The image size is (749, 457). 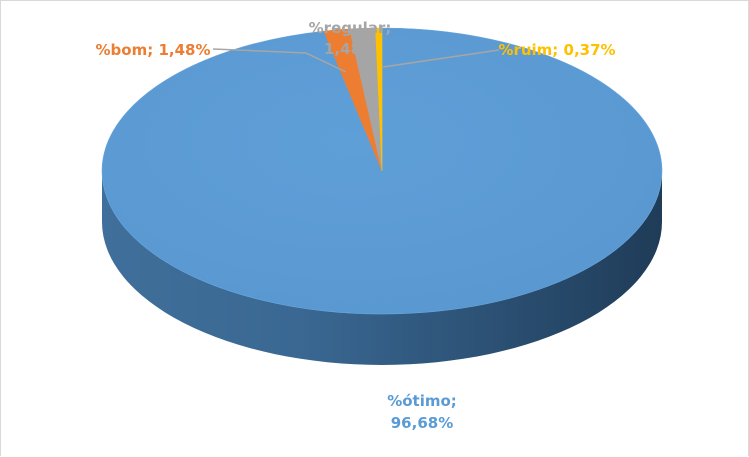 I want to click on data-label-line1: %ruim; 0,37%, so click(x=556, y=50).